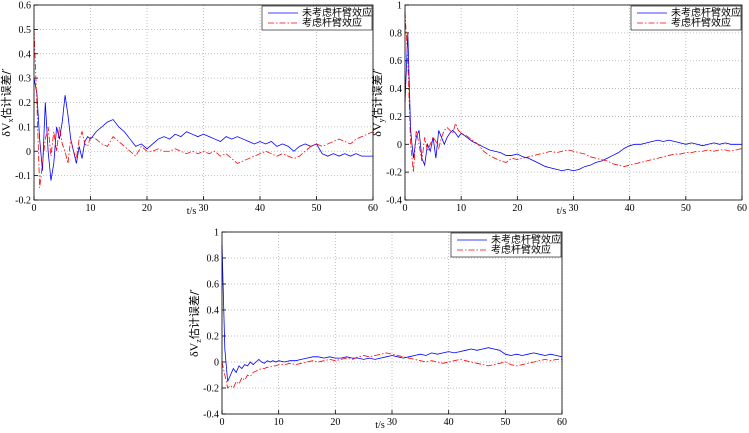 The image size is (749, 433). Describe the element at coordinates (23, 176) in the screenshot. I see `y-tick-label: -0.1` at that location.